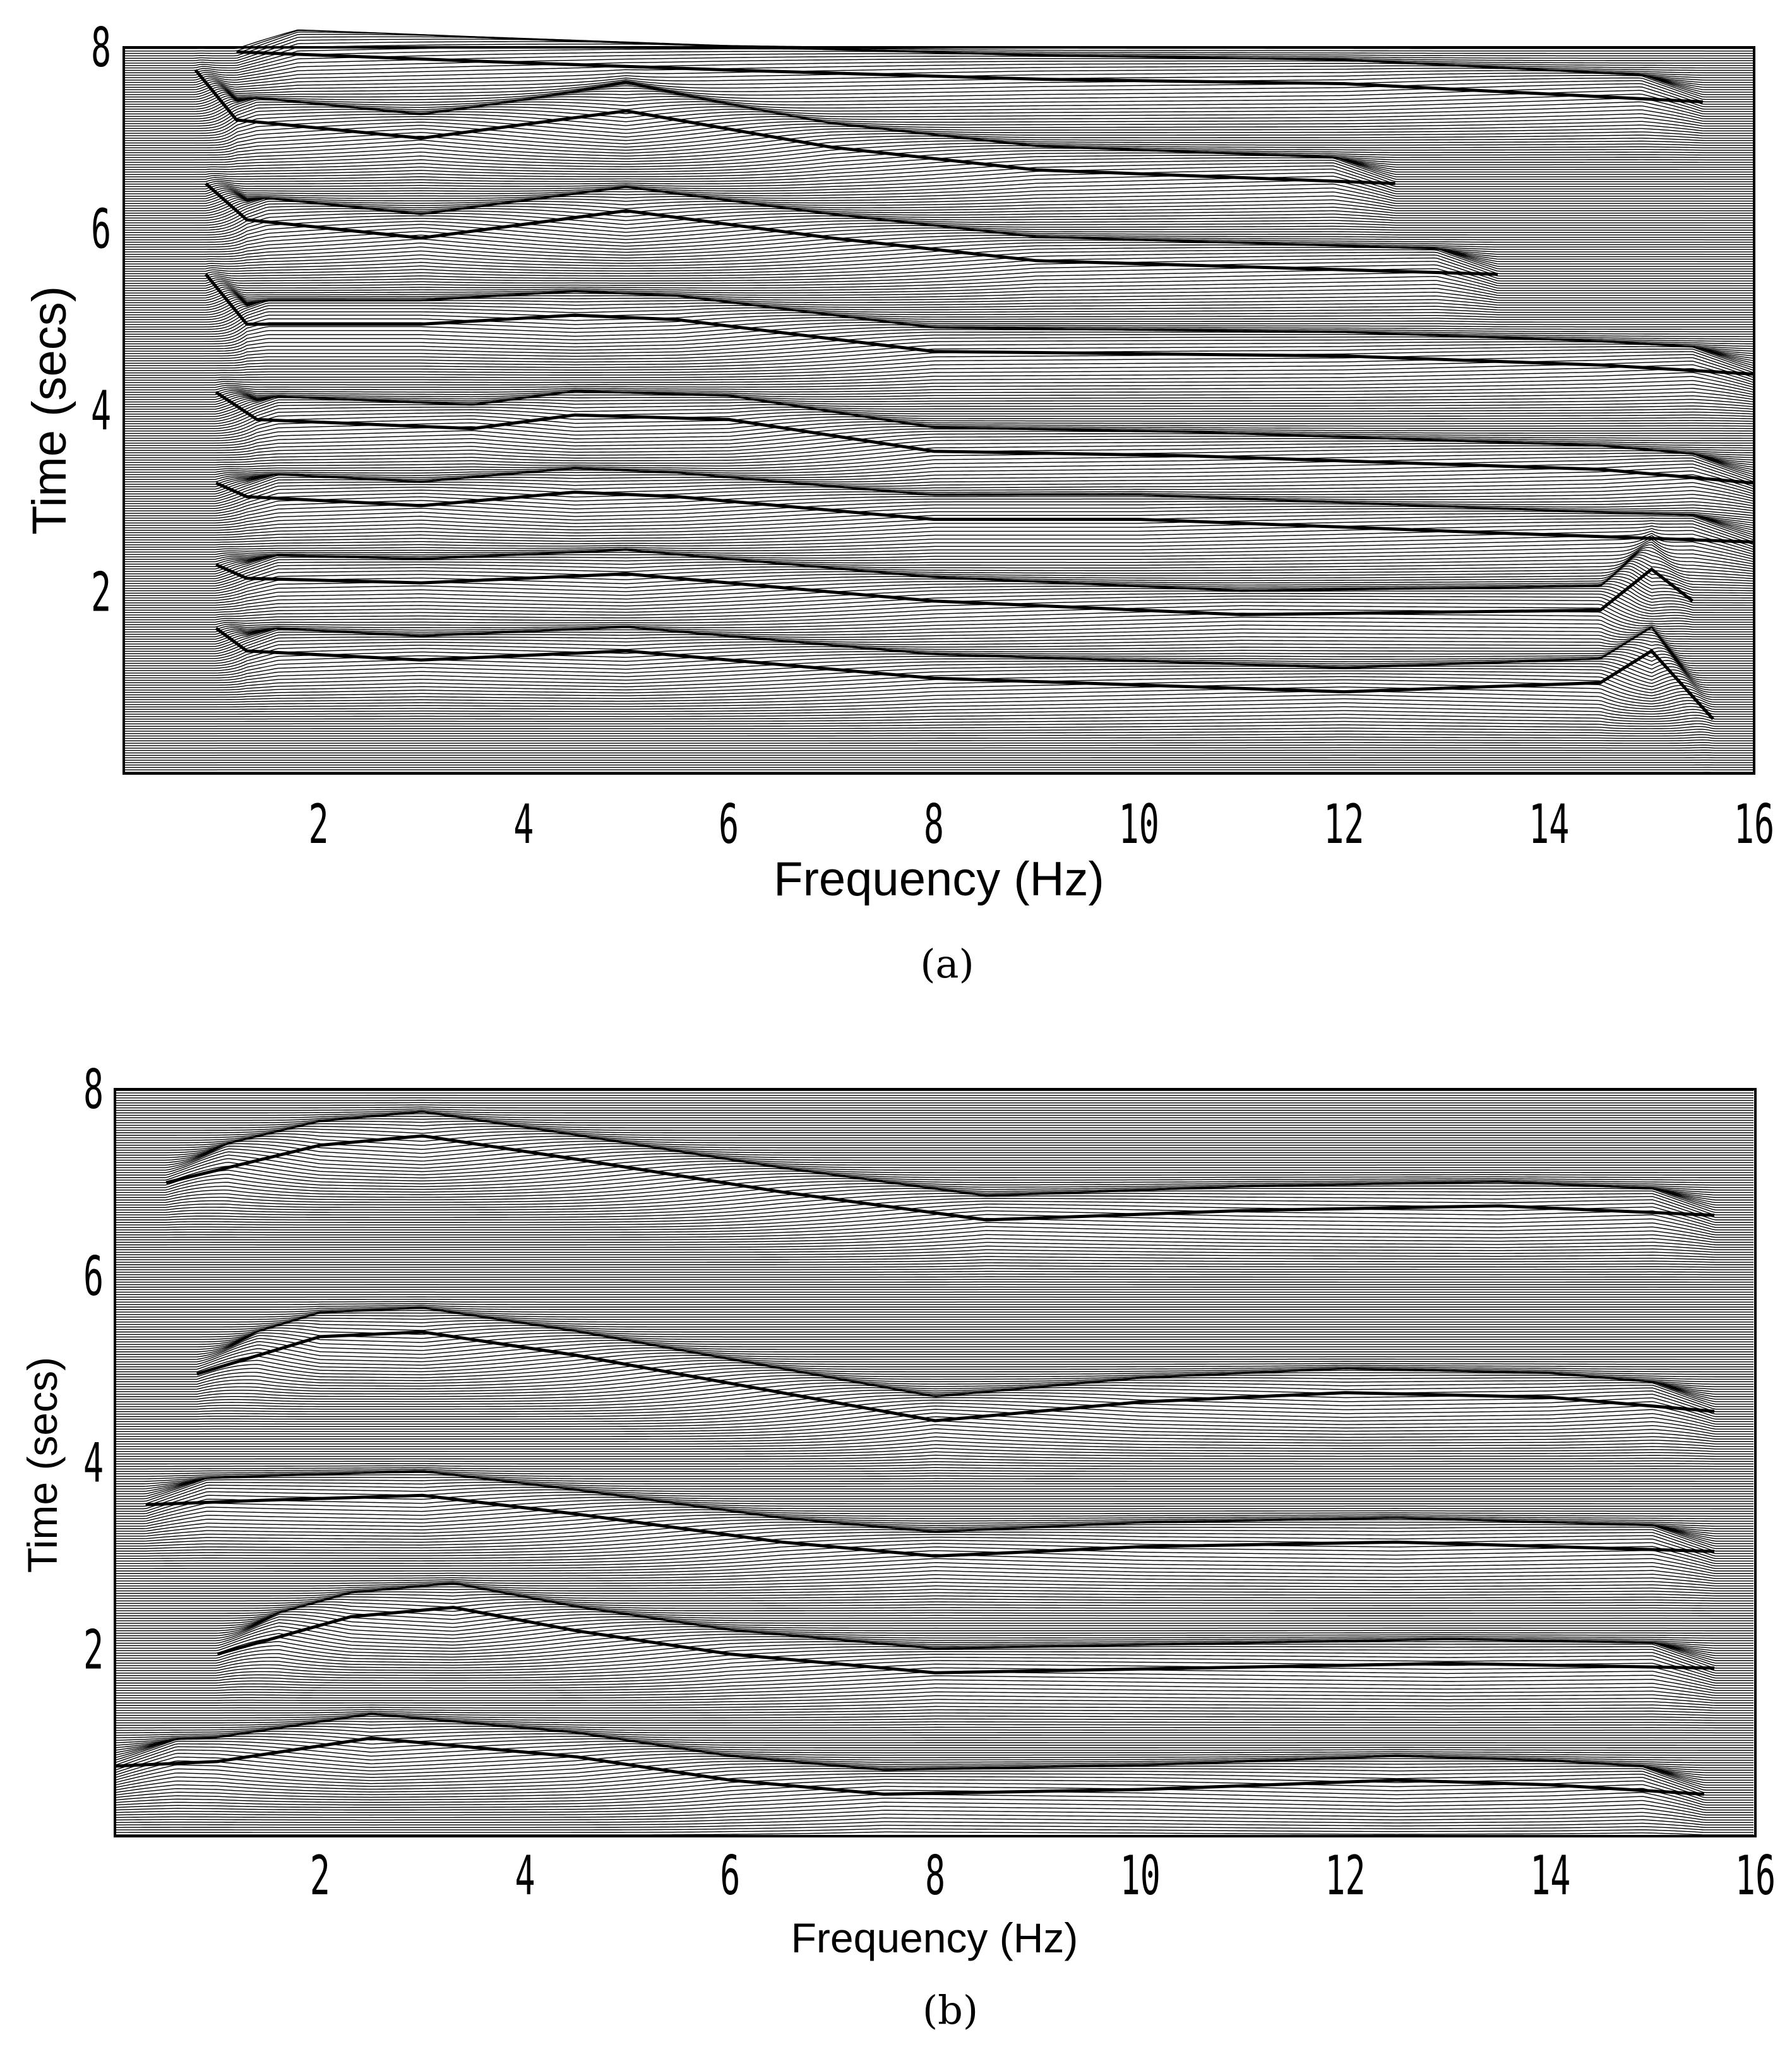 This screenshot has width=1792, height=2054. Describe the element at coordinates (93, 1370) in the screenshot. I see `y-tick-labels-b: 2 4 6 8` at that location.